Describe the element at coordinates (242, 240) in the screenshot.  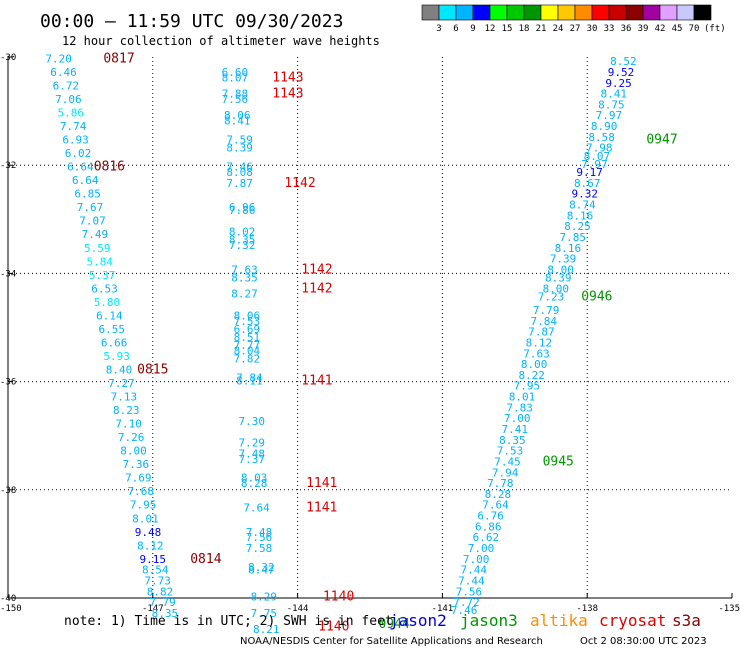
I see `swh-label: 8.35` at that location.